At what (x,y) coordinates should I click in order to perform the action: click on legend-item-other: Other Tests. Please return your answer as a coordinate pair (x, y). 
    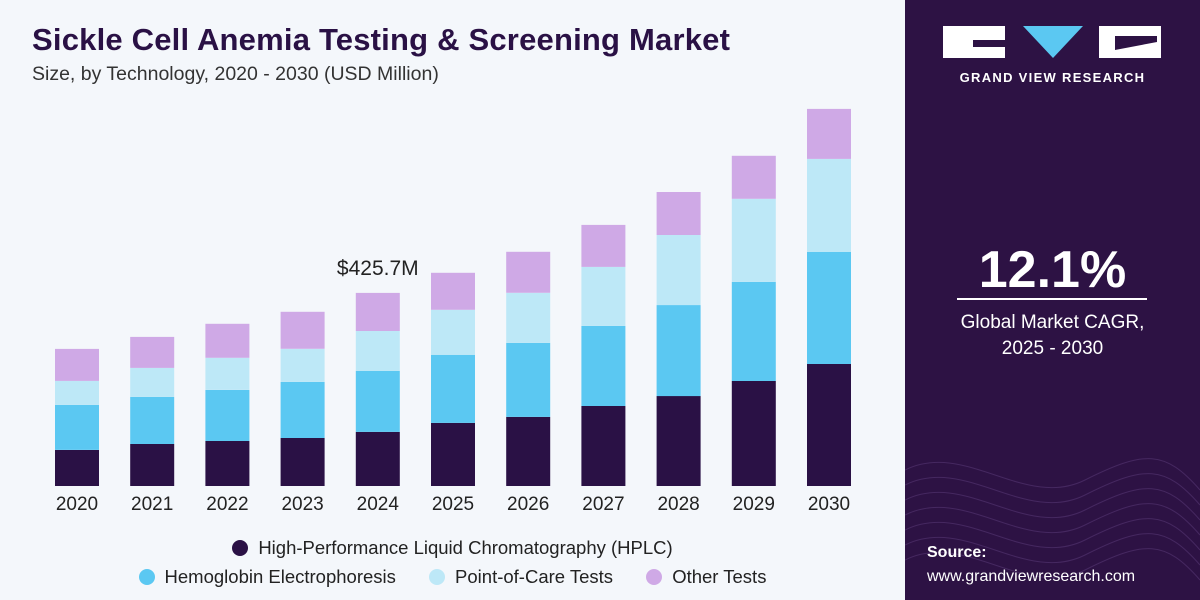
    Looking at the image, I should click on (706, 577).